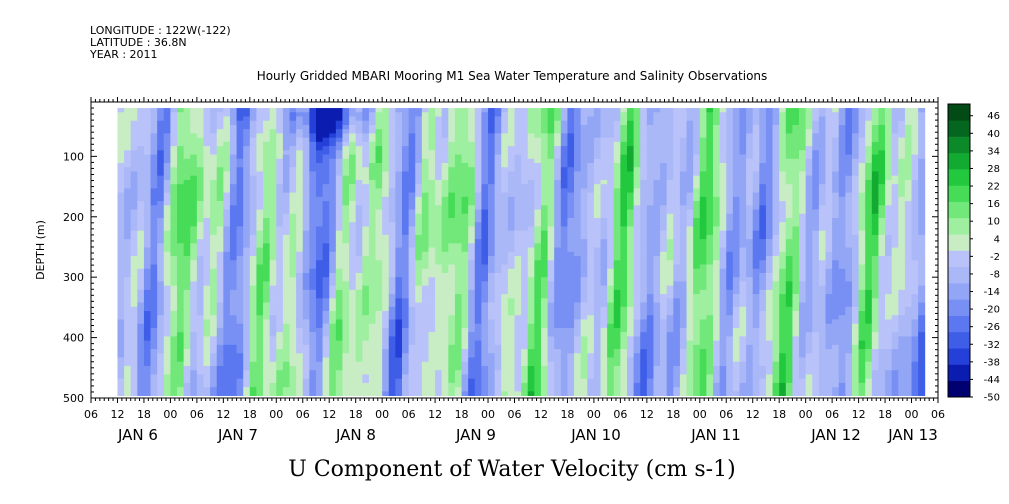 This screenshot has width=1009, height=504. What do you see at coordinates (123, 54) in the screenshot?
I see `year-label: YEAR : 2011` at bounding box center [123, 54].